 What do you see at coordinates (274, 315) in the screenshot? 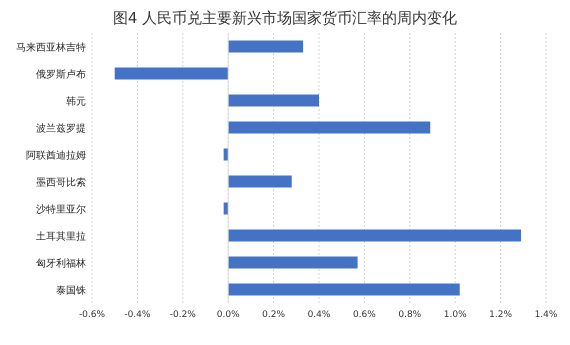
I see `x-tick-label: 0.2%` at bounding box center [274, 315].